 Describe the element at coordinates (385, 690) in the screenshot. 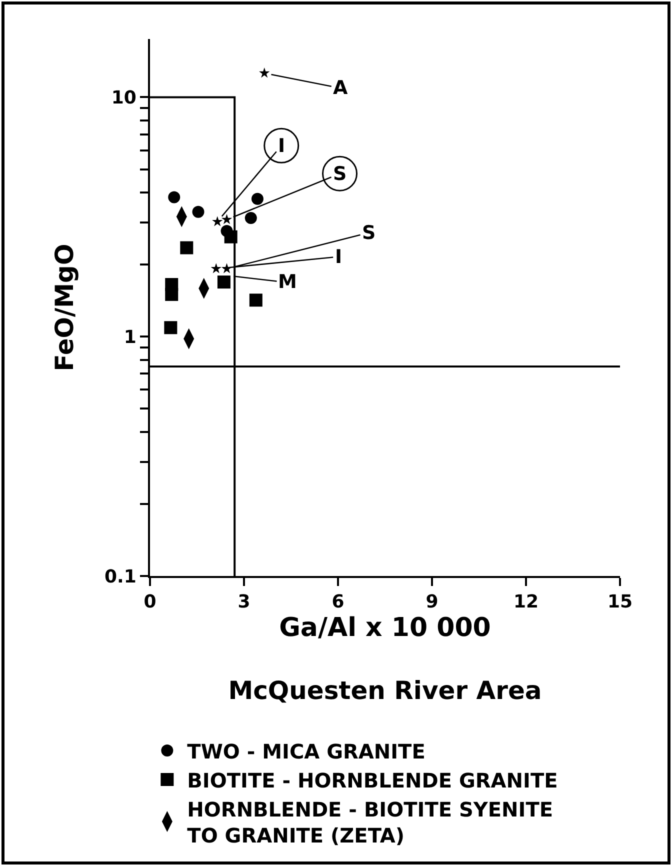

I see `text: McQuesten River Area` at that location.